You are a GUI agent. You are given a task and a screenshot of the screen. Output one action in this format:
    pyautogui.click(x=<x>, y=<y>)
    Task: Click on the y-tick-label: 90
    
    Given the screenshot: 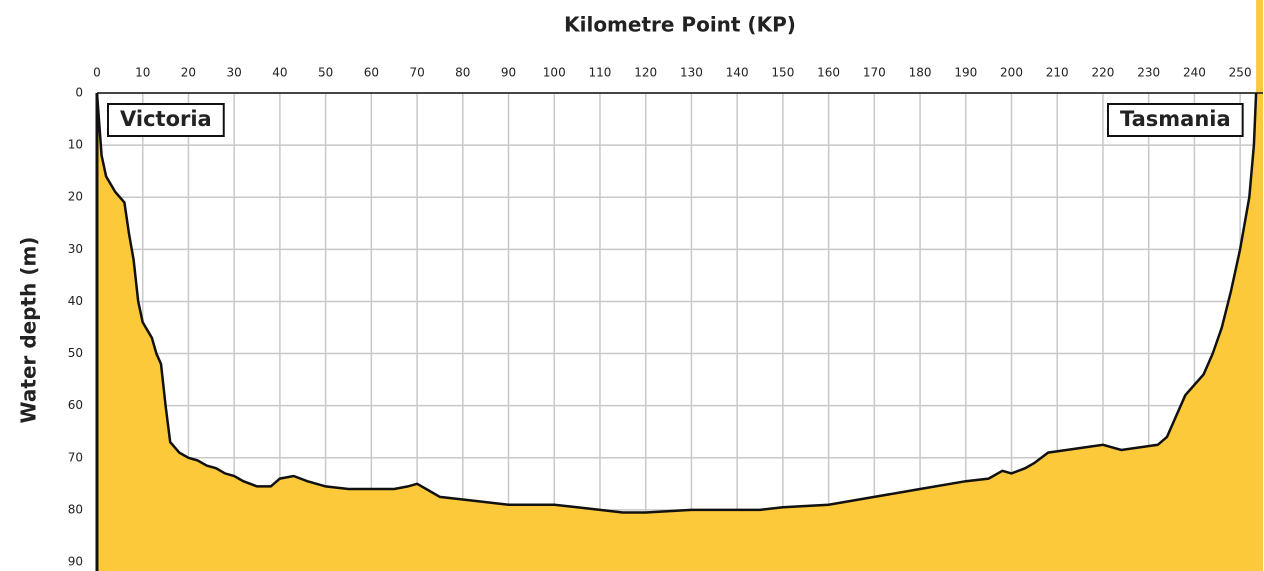 What is the action you would take?
    pyautogui.click(x=75, y=562)
    